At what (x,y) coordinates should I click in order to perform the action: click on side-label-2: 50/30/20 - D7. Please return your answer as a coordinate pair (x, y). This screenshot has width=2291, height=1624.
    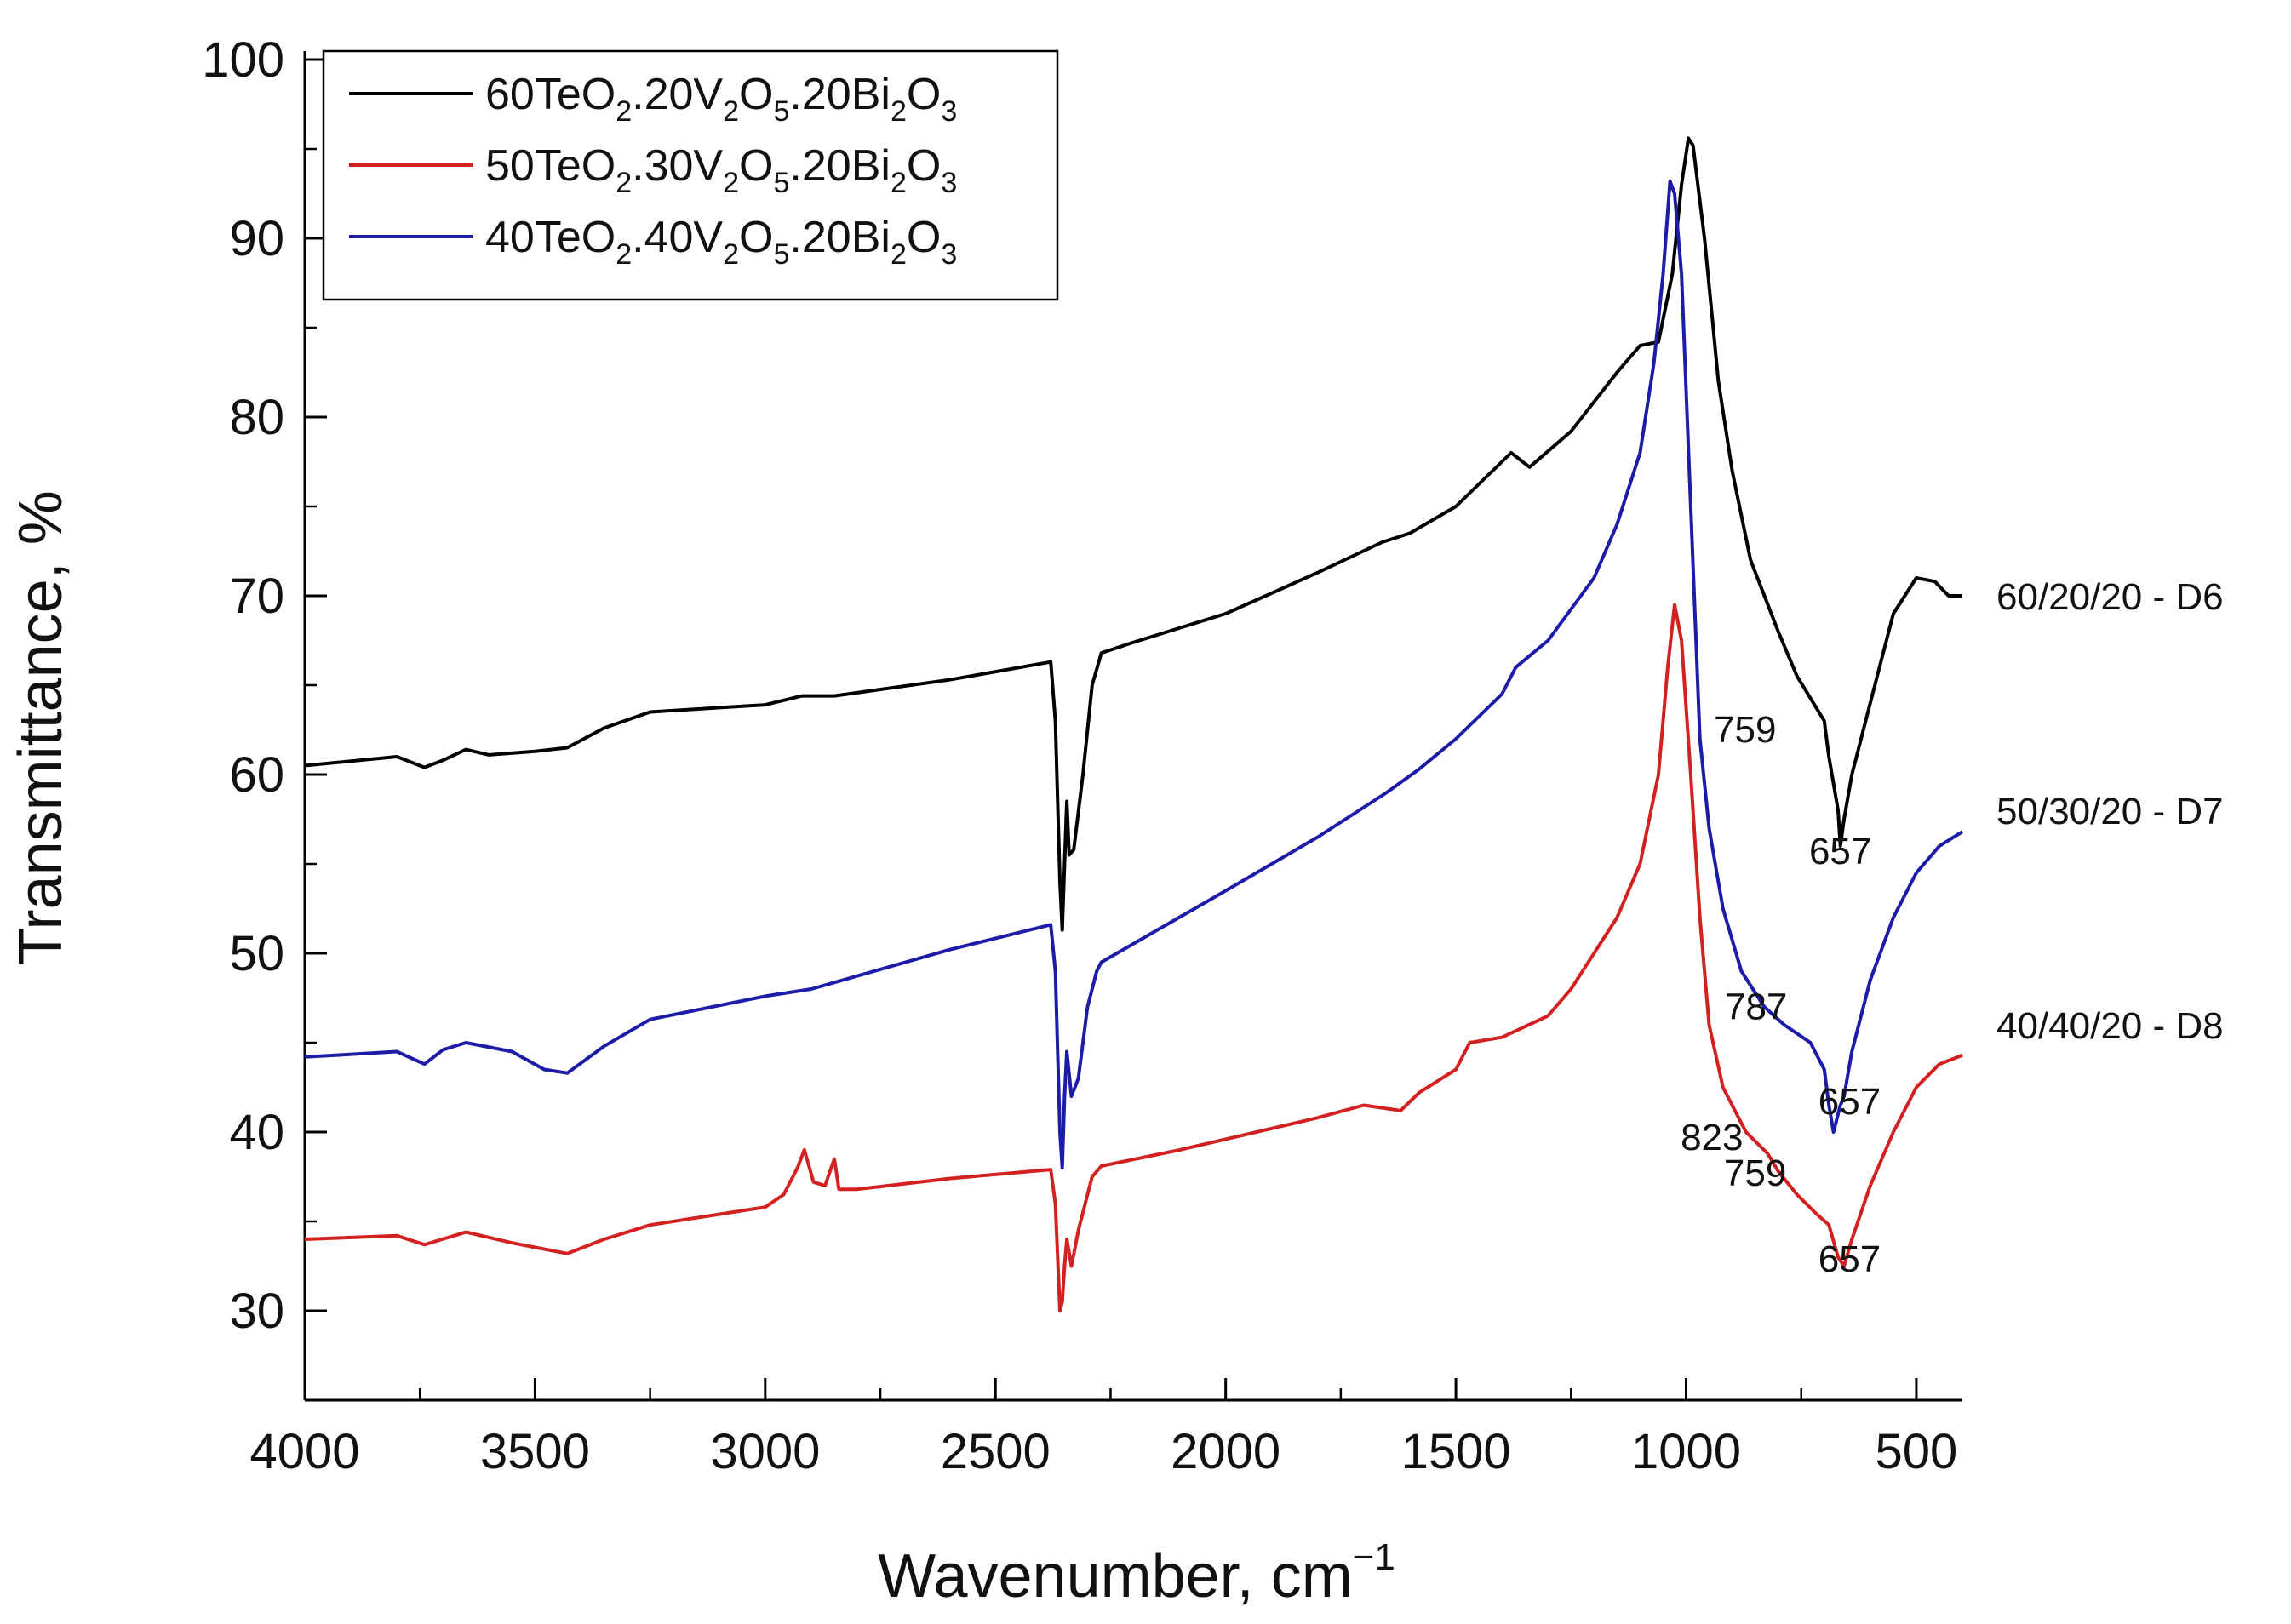
    Looking at the image, I should click on (2110, 811).